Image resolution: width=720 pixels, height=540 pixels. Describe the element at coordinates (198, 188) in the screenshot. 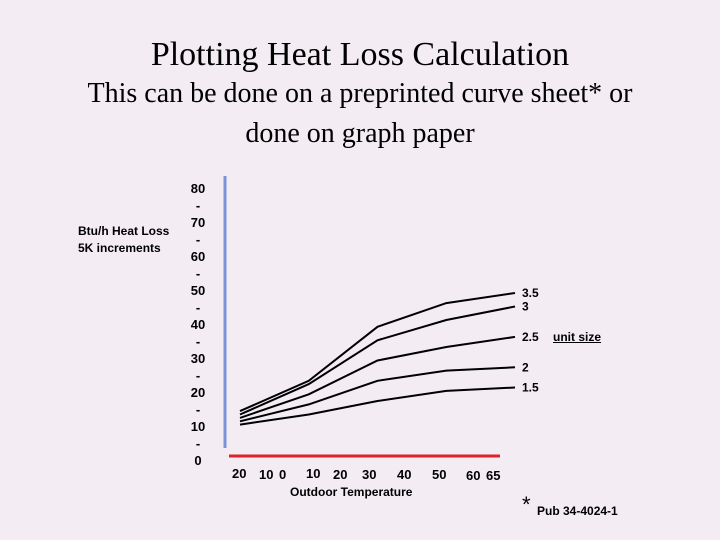

I see `y-tick-label: 80` at that location.